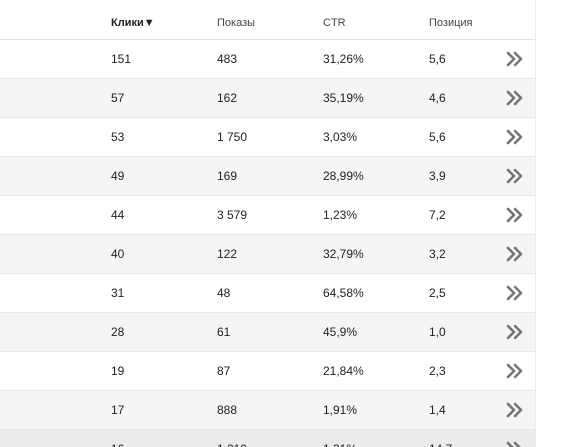  I want to click on table-row: 16 1 219 1,31% 14,7, so click(267, 438).